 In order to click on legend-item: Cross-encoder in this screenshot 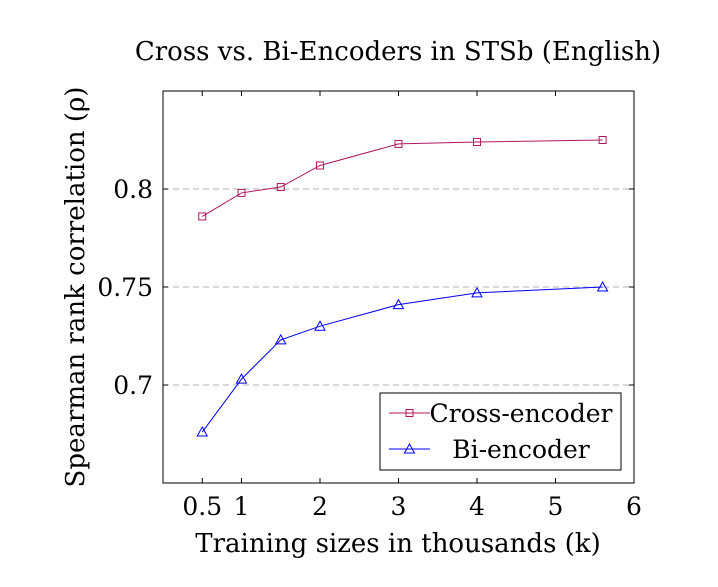, I will do `click(501, 413)`.